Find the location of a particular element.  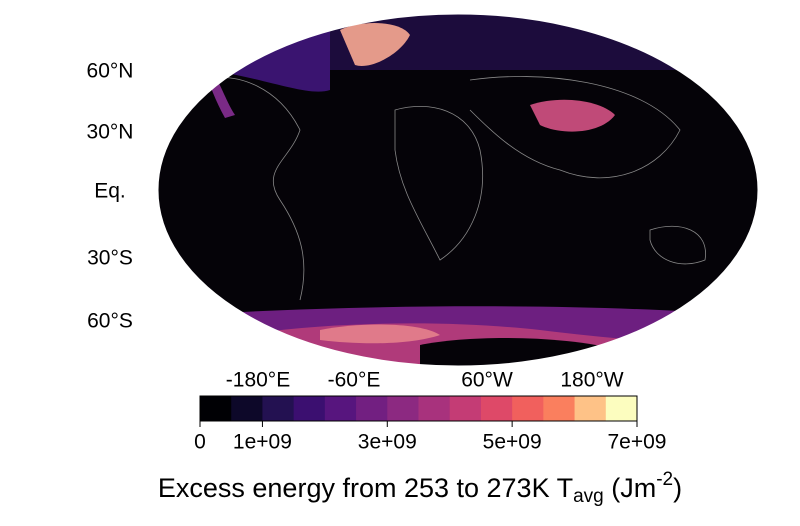

title-main: Excess energy from 253 to 273K T is located at coordinates (365, 488).